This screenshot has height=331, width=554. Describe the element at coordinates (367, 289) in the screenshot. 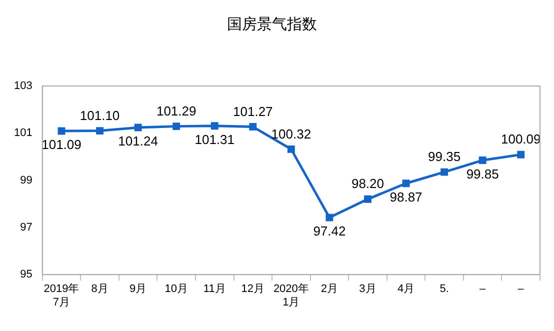

I see `x-tick-label: 3月` at that location.